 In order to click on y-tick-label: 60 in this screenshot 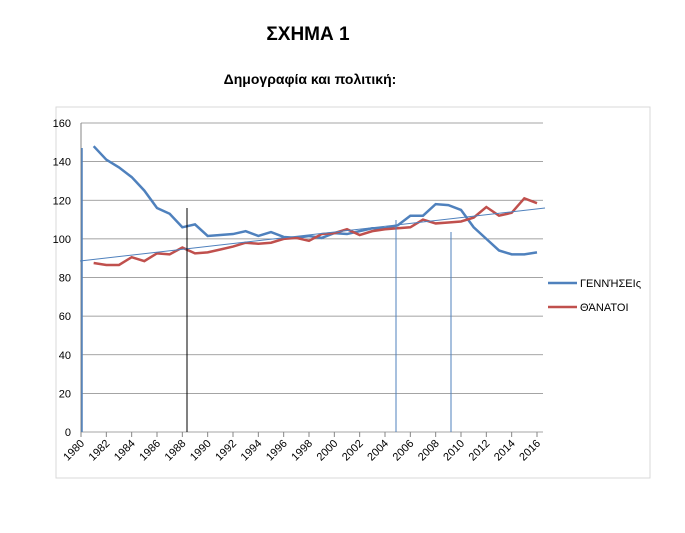, I will do `click(65, 317)`.